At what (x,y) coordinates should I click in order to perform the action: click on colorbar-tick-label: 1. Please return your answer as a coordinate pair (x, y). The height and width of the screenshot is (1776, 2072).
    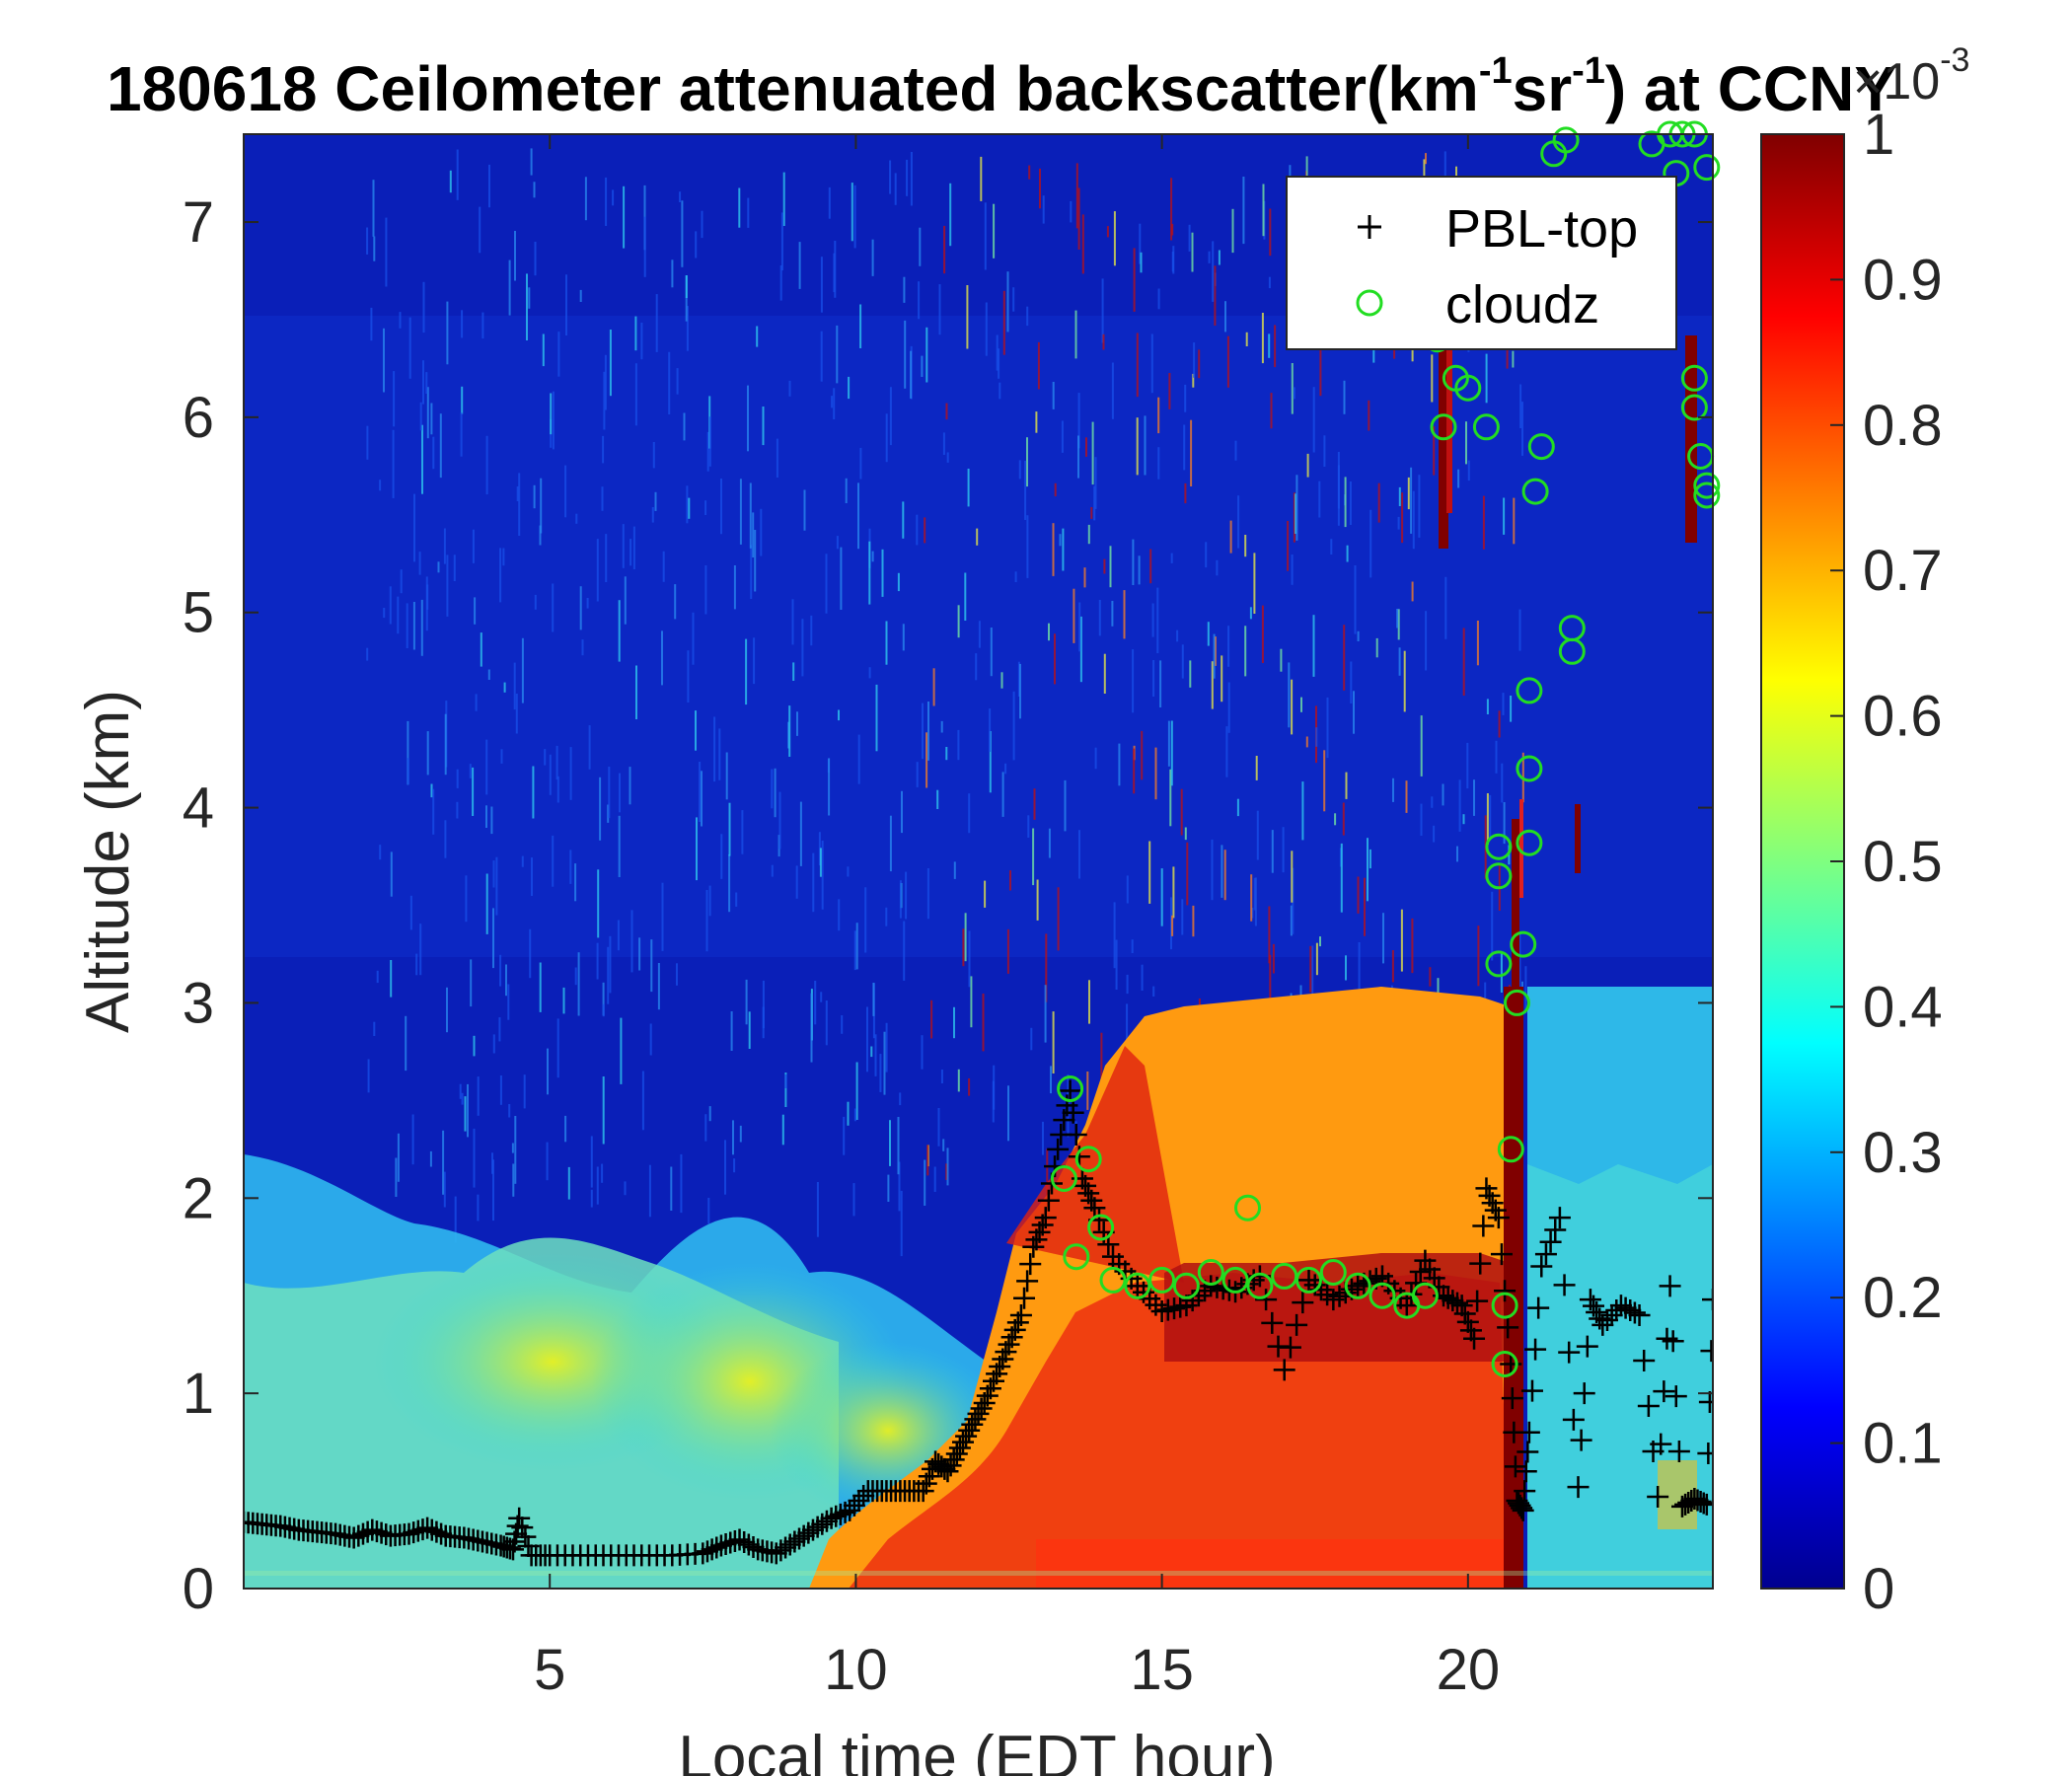
    Looking at the image, I should click on (1879, 135).